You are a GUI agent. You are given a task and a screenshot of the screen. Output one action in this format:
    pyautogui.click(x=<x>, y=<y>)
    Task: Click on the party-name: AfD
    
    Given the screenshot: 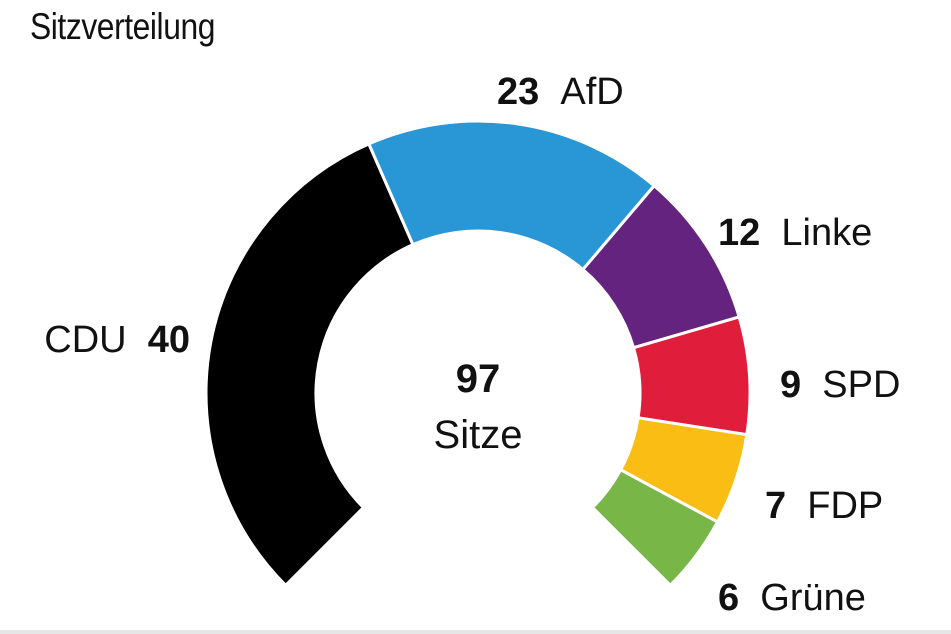 What is the action you would take?
    pyautogui.click(x=591, y=92)
    